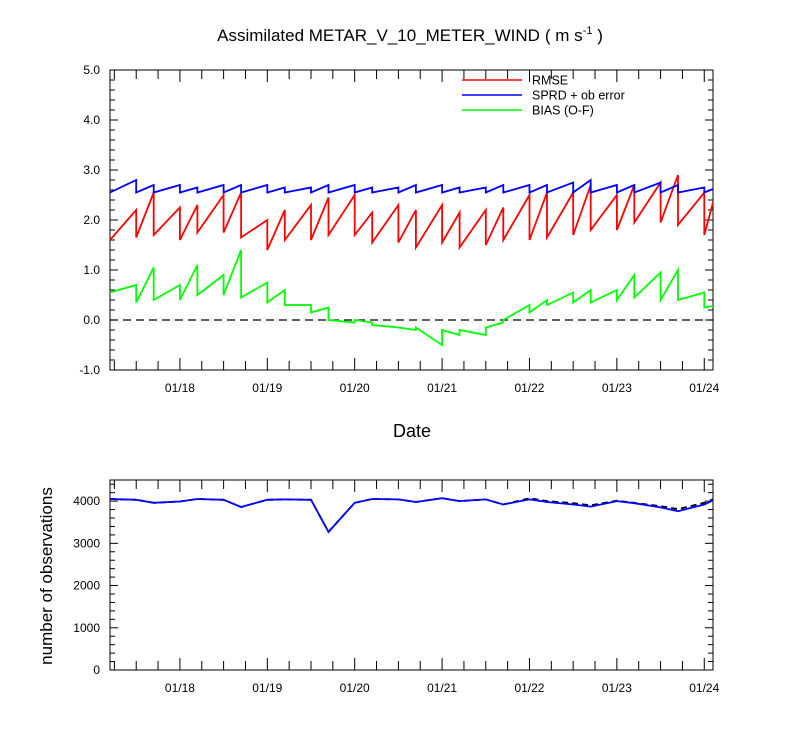  Describe the element at coordinates (411, 298) in the screenshot. I see `series-line-bias-o-f` at that location.